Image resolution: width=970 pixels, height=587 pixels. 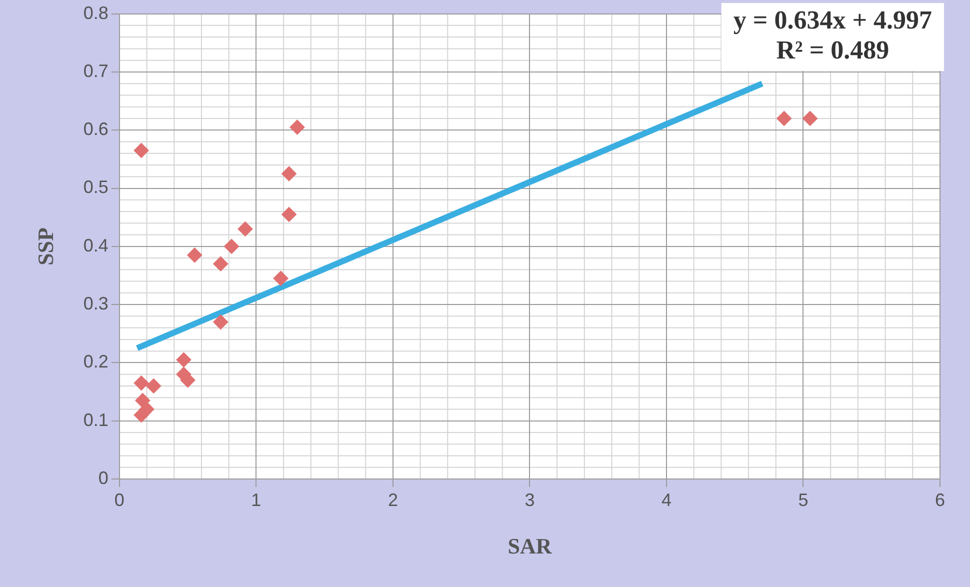 What do you see at coordinates (529, 500) in the screenshot?
I see `x-tick-label: 3` at bounding box center [529, 500].